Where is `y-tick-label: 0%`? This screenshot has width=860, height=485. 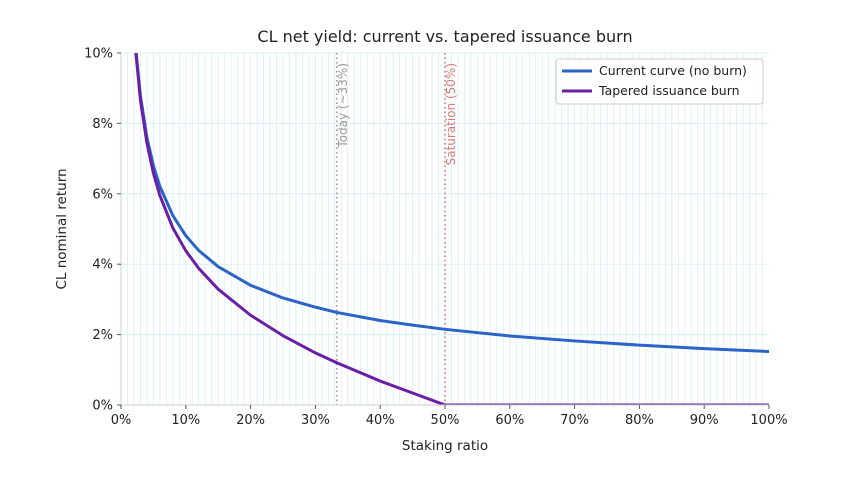 y-tick-label: 0% is located at coordinates (102, 406).